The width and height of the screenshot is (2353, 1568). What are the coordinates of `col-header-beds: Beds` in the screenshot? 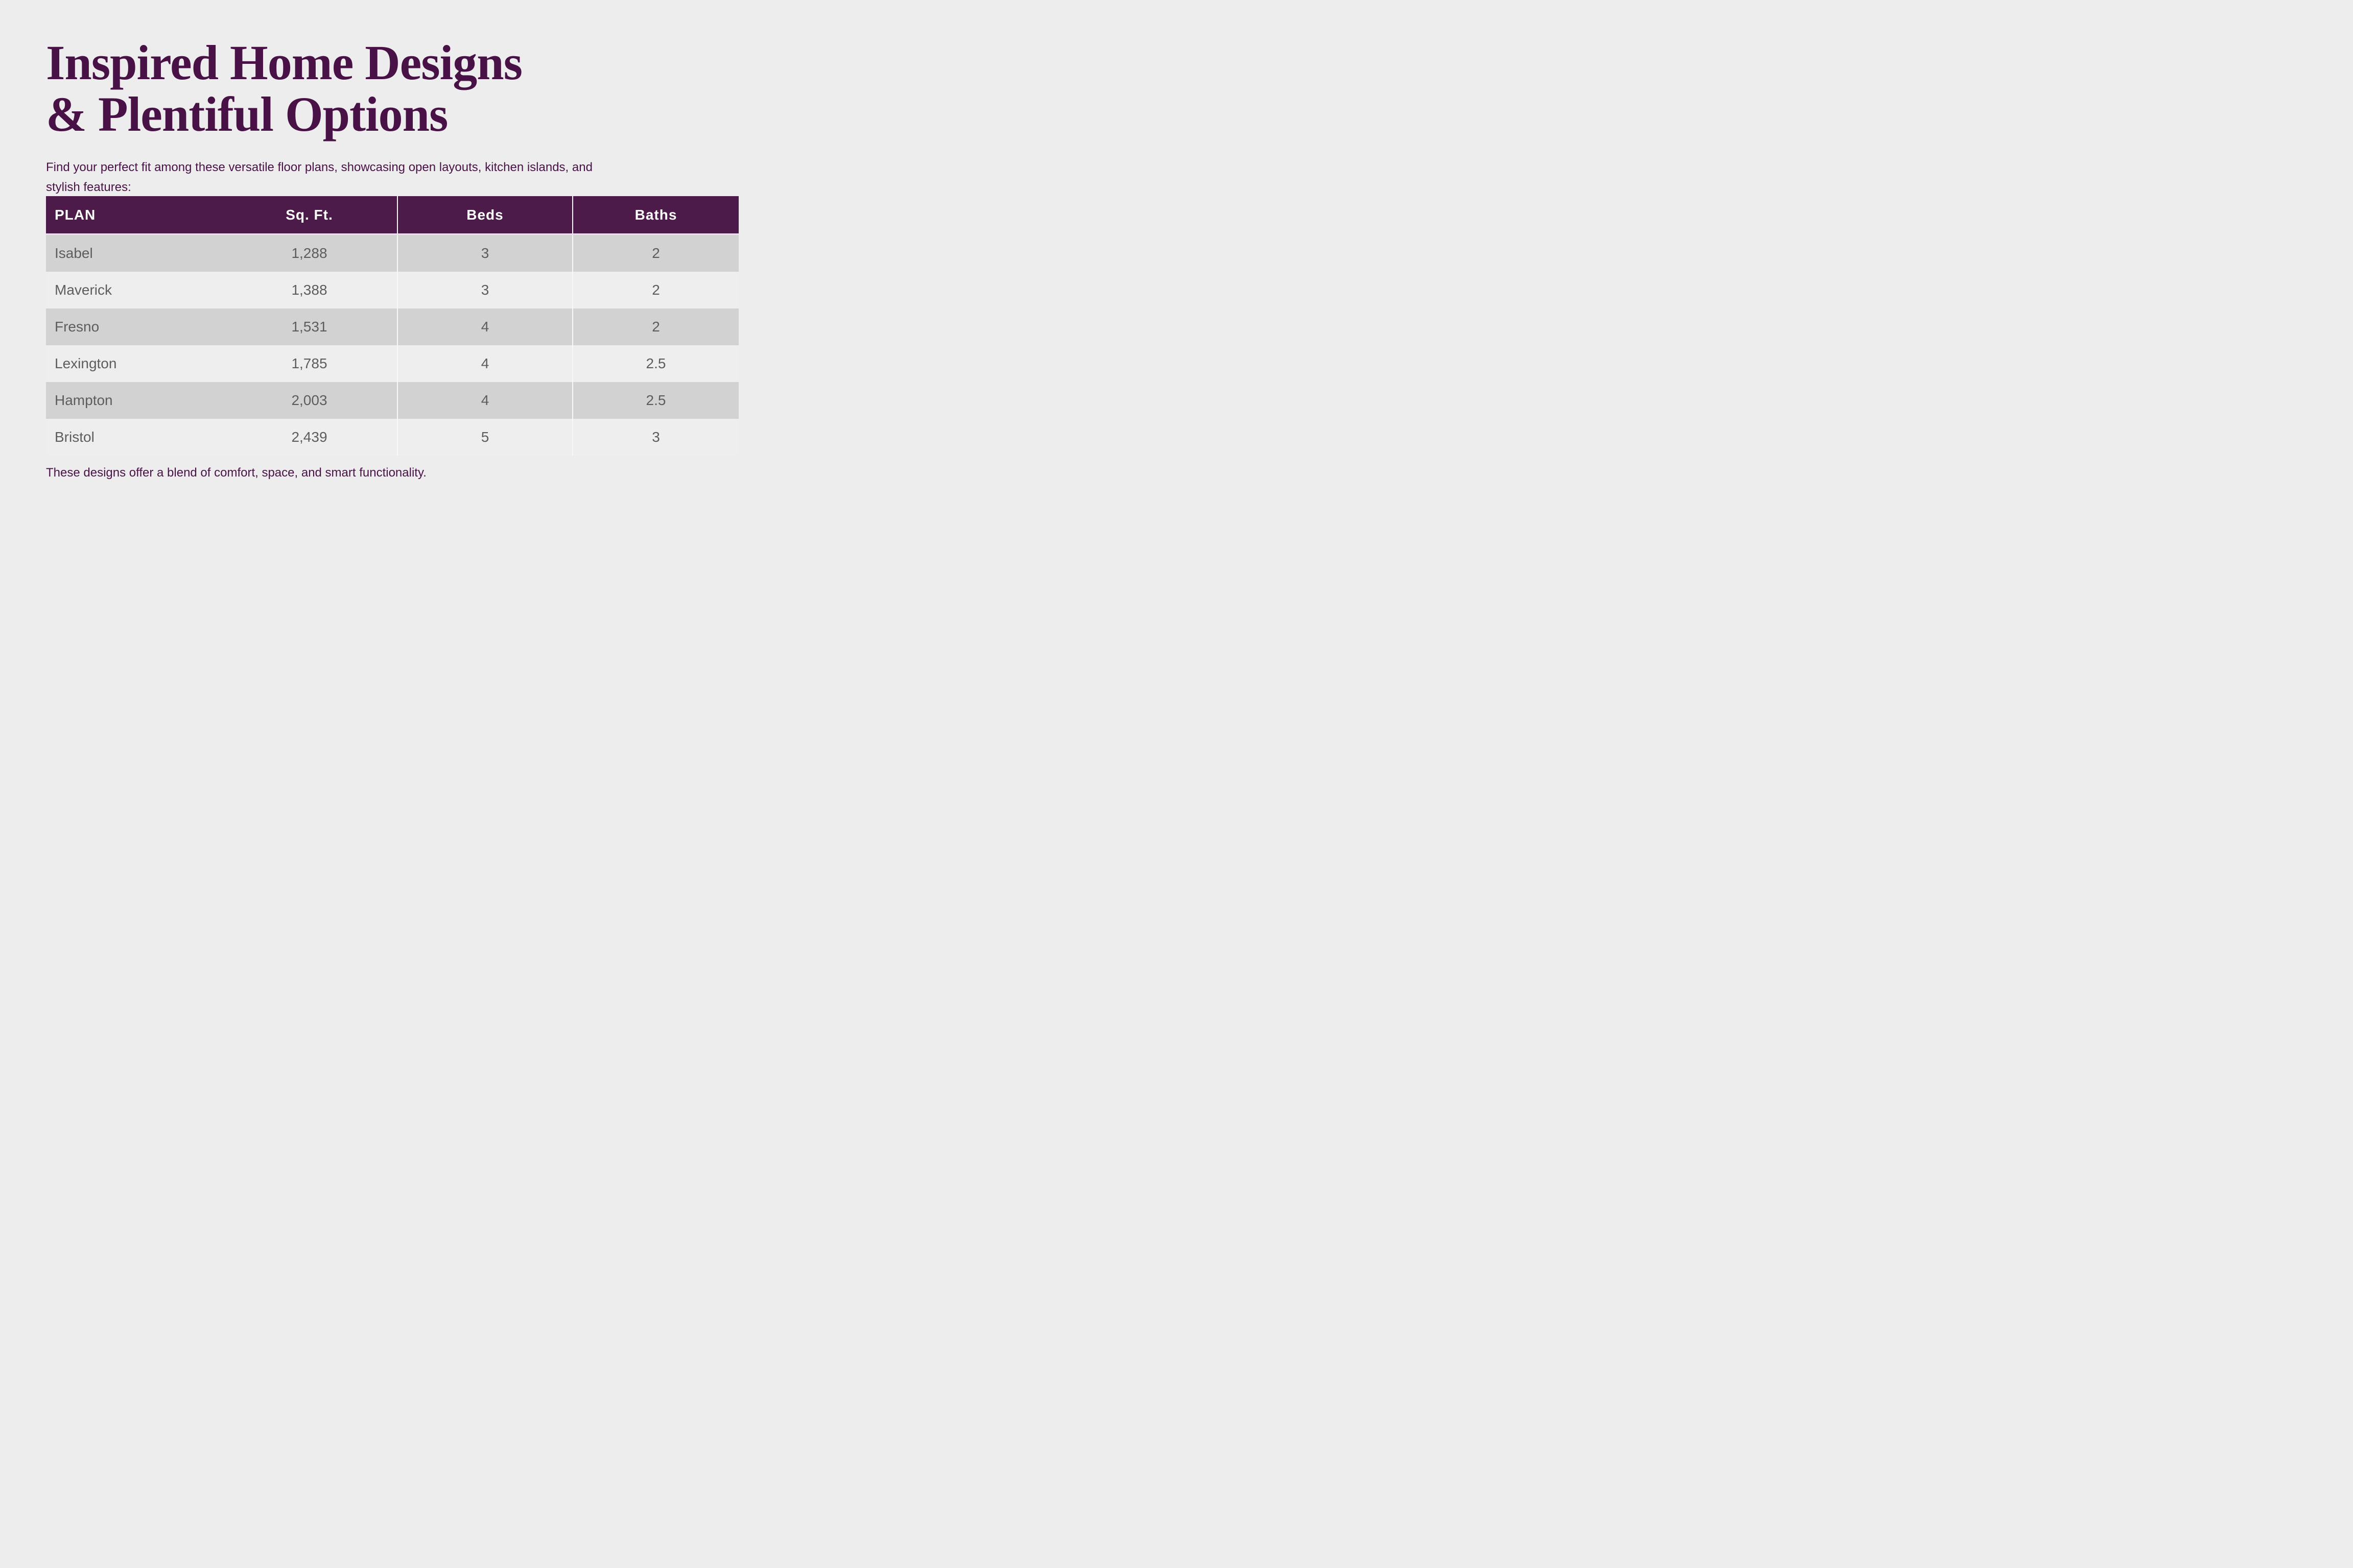 It's located at (485, 215).